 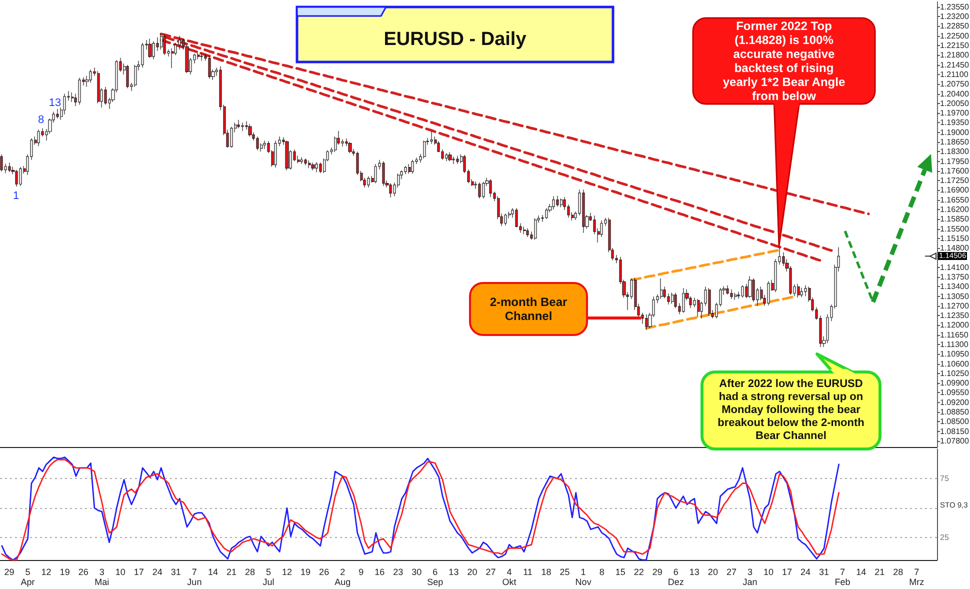 I want to click on y-tick-label: 1.10600, so click(x=955, y=363).